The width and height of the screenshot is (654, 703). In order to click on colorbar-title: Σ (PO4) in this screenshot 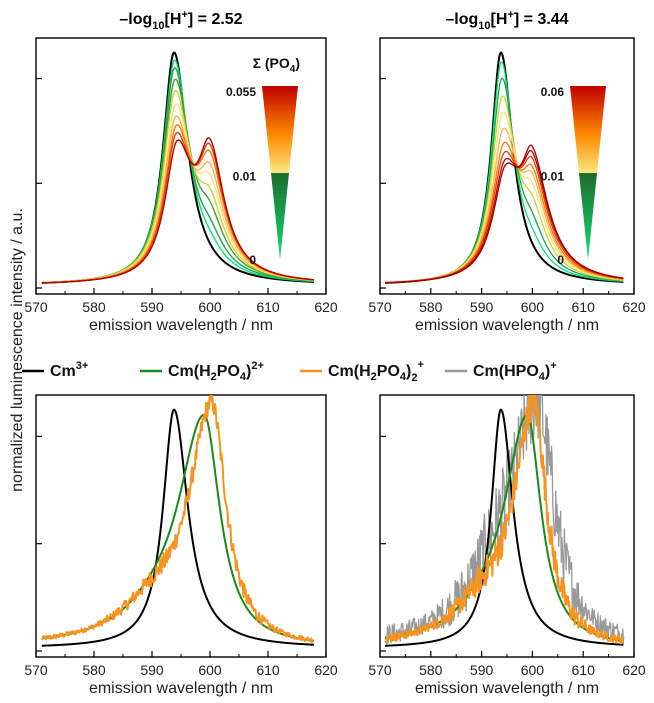, I will do `click(276, 65)`.